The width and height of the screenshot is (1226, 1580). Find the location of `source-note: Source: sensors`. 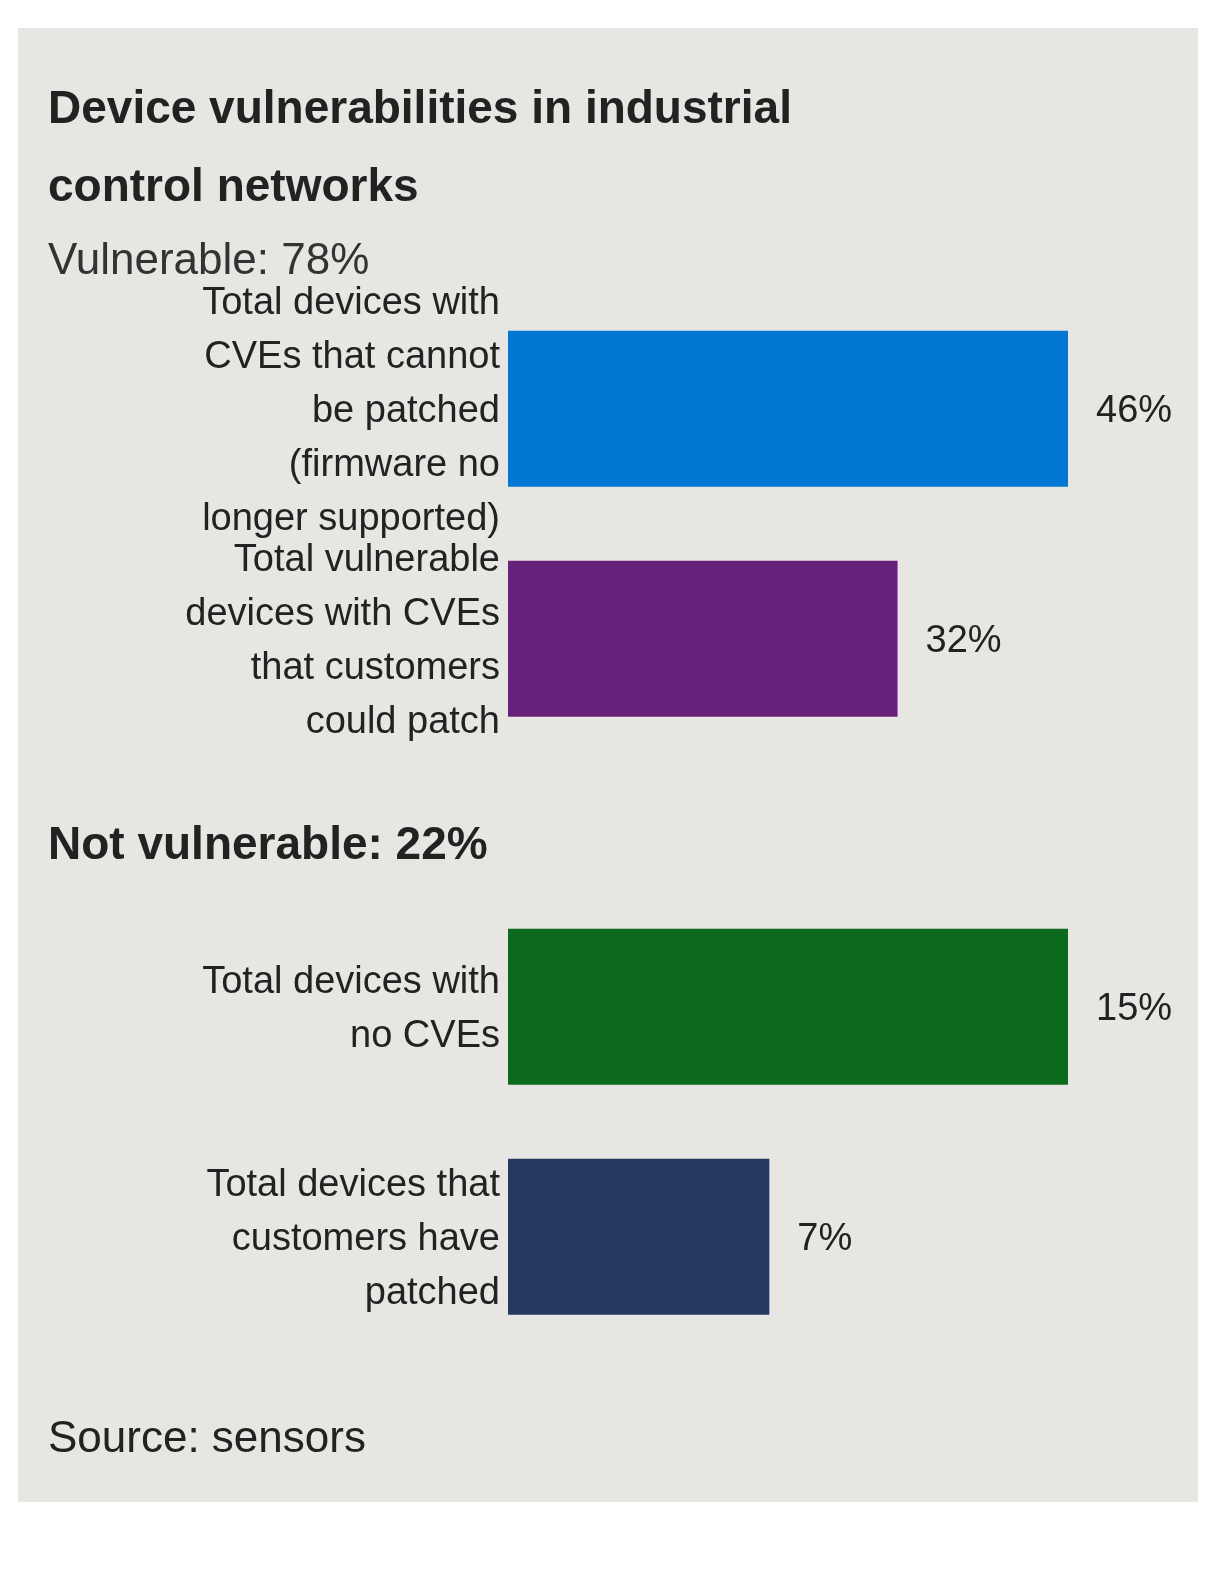

source-note: Source: sensors is located at coordinates (207, 1437).